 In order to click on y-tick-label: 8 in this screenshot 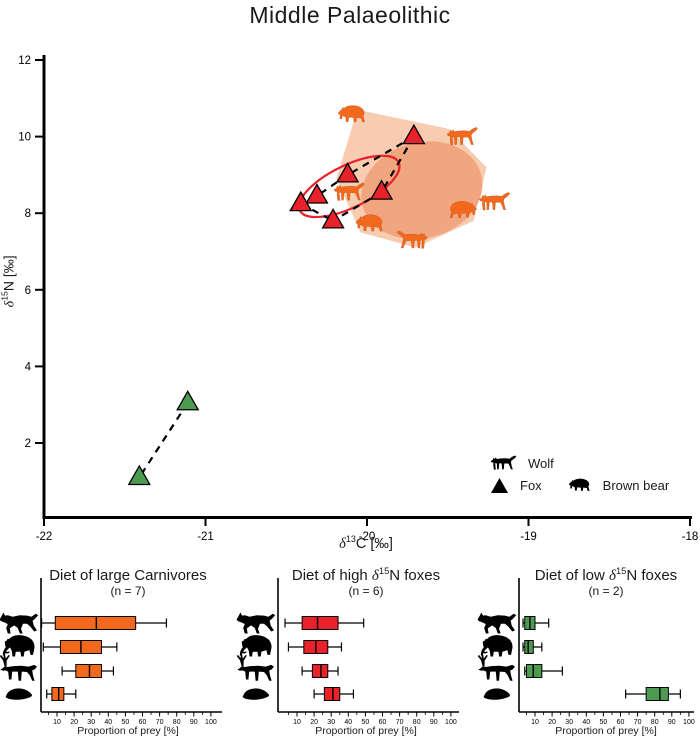, I will do `click(28, 214)`.